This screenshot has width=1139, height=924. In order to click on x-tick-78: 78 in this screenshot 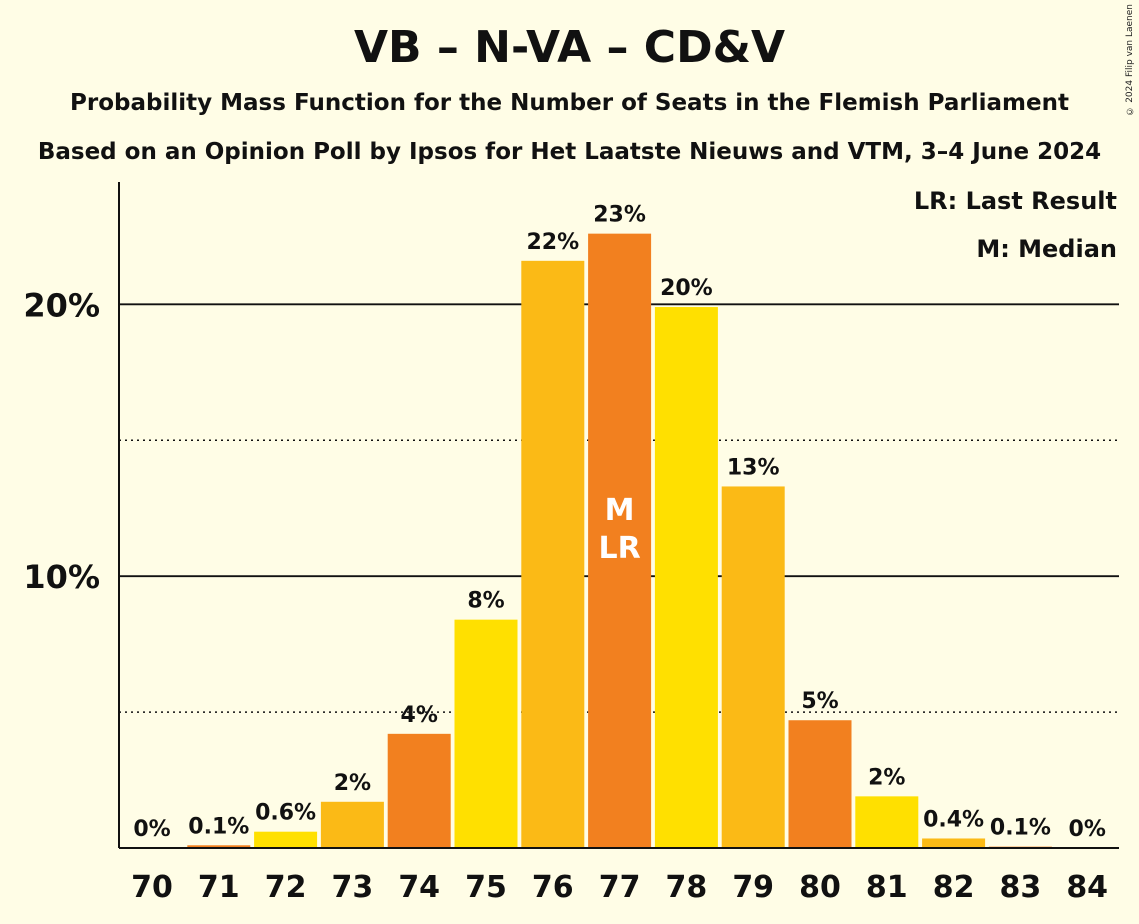, I will do `click(687, 887)`.